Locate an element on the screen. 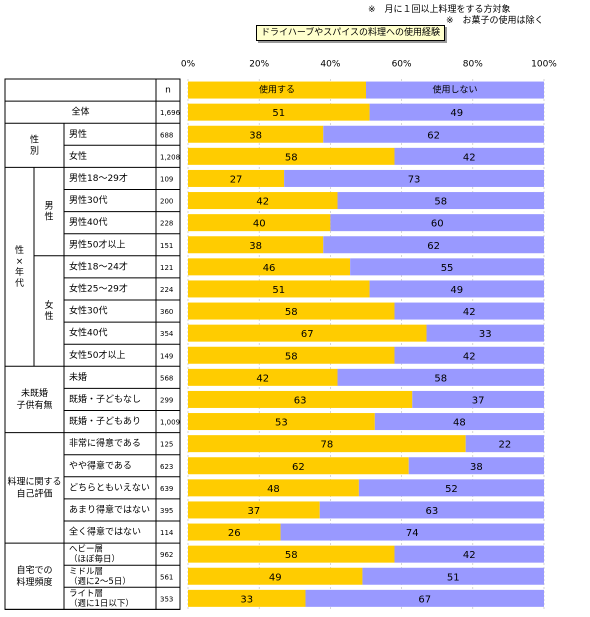 The width and height of the screenshot is (590, 617). category-label: 女性40代 is located at coordinates (88, 333).